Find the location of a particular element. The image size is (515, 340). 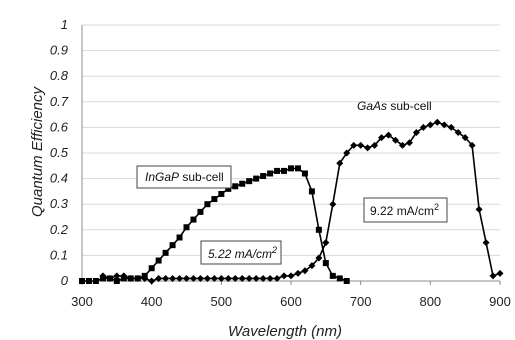

y-tick-label: 1 is located at coordinates (64, 24).